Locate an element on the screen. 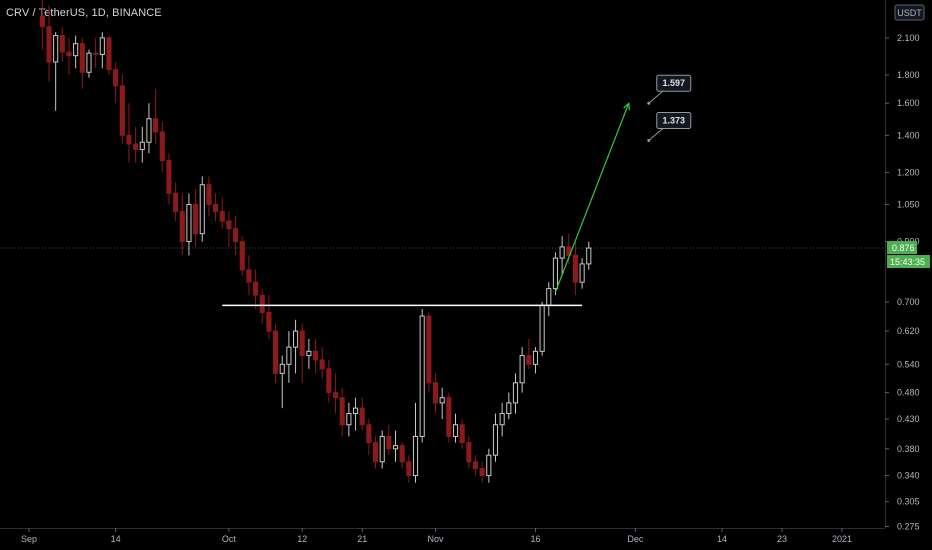  time-tick-label: 12 is located at coordinates (302, 539).